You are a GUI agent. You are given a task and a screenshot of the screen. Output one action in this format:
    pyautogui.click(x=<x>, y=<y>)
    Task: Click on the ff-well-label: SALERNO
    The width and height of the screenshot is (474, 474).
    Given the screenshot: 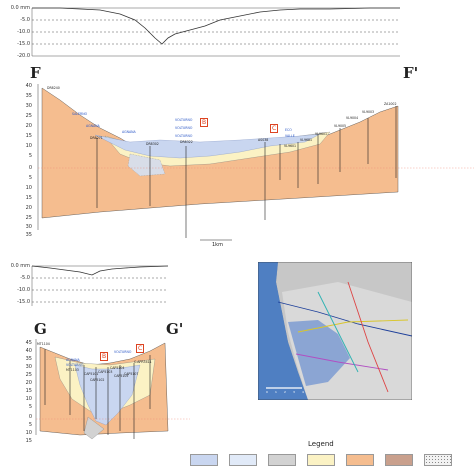 What is the action you would take?
    pyautogui.click(x=80, y=114)
    